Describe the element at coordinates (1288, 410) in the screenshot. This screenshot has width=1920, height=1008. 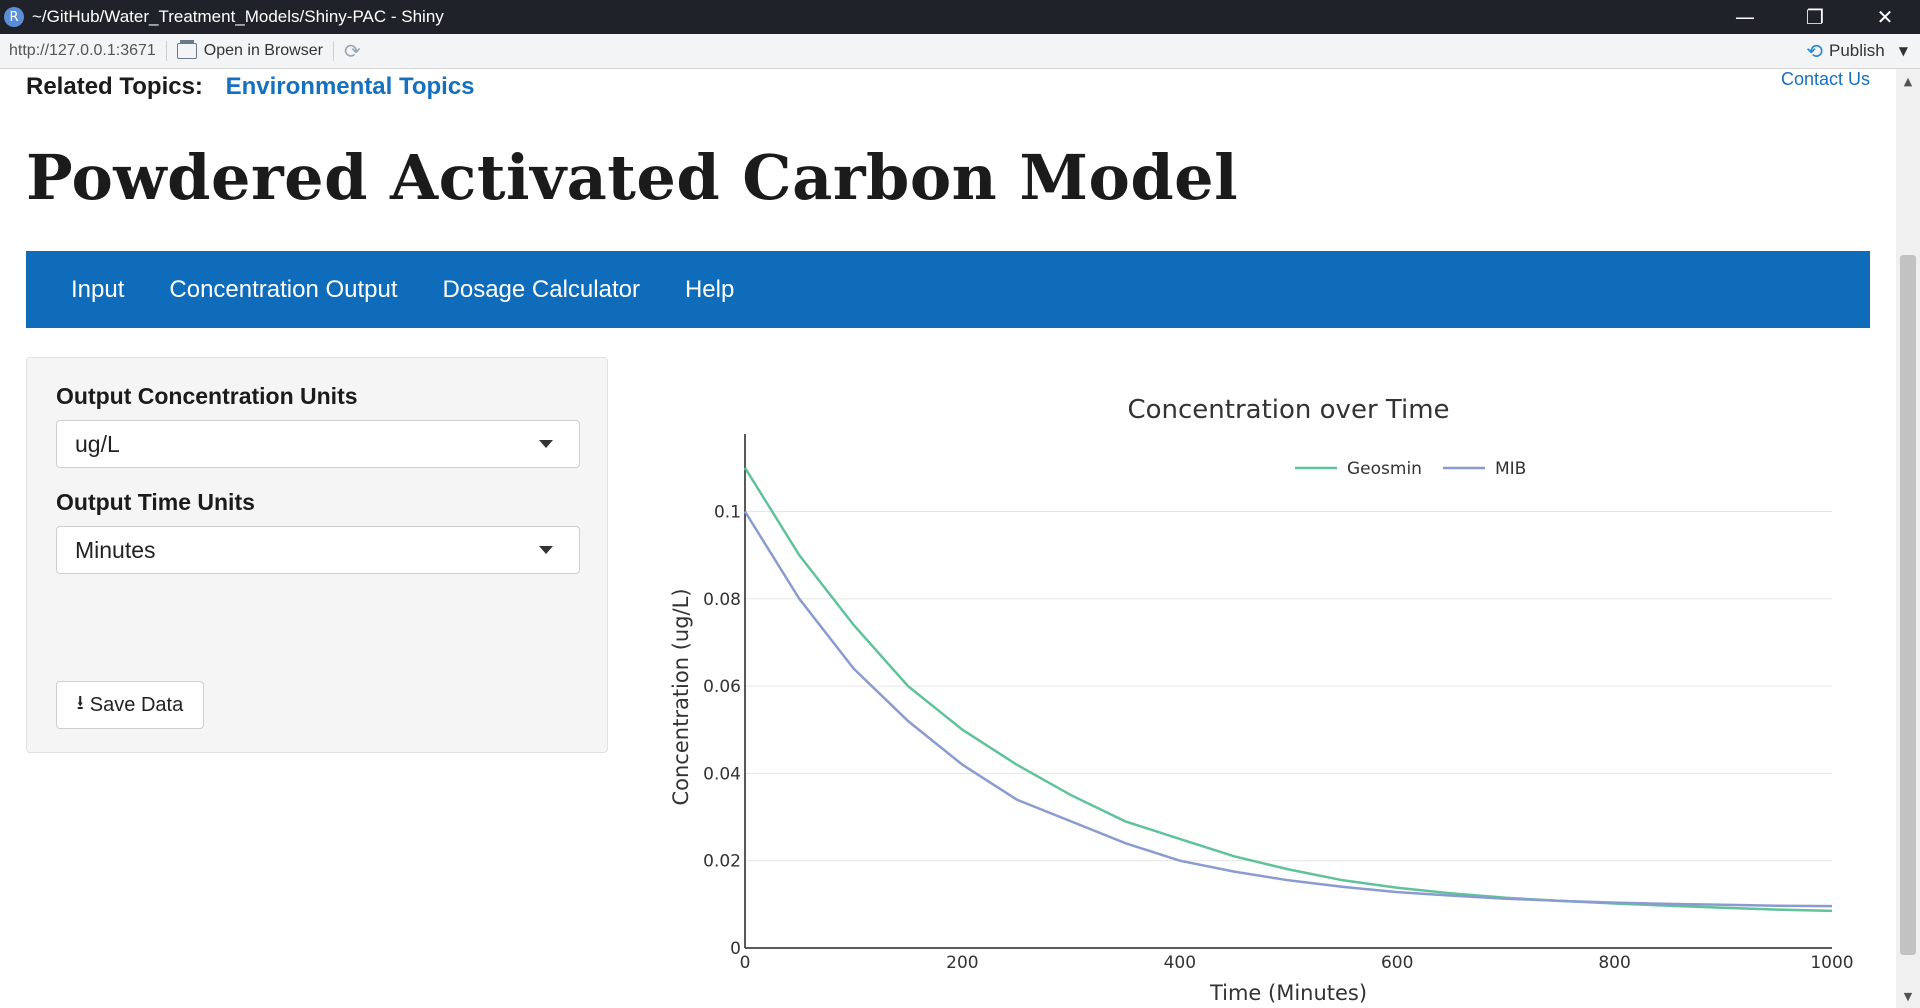
I see `chart-title: Concentration over Time` at that location.